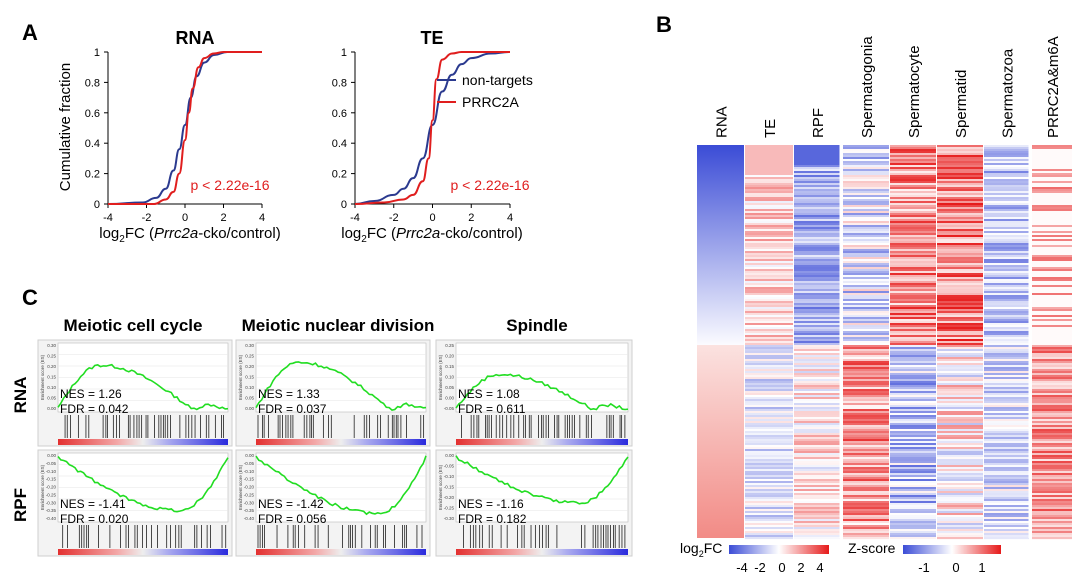 This screenshot has height=588, width=1080. What do you see at coordinates (249, 366) in the screenshot?
I see `gsea-y-tick: 0.20` at bounding box center [249, 366].